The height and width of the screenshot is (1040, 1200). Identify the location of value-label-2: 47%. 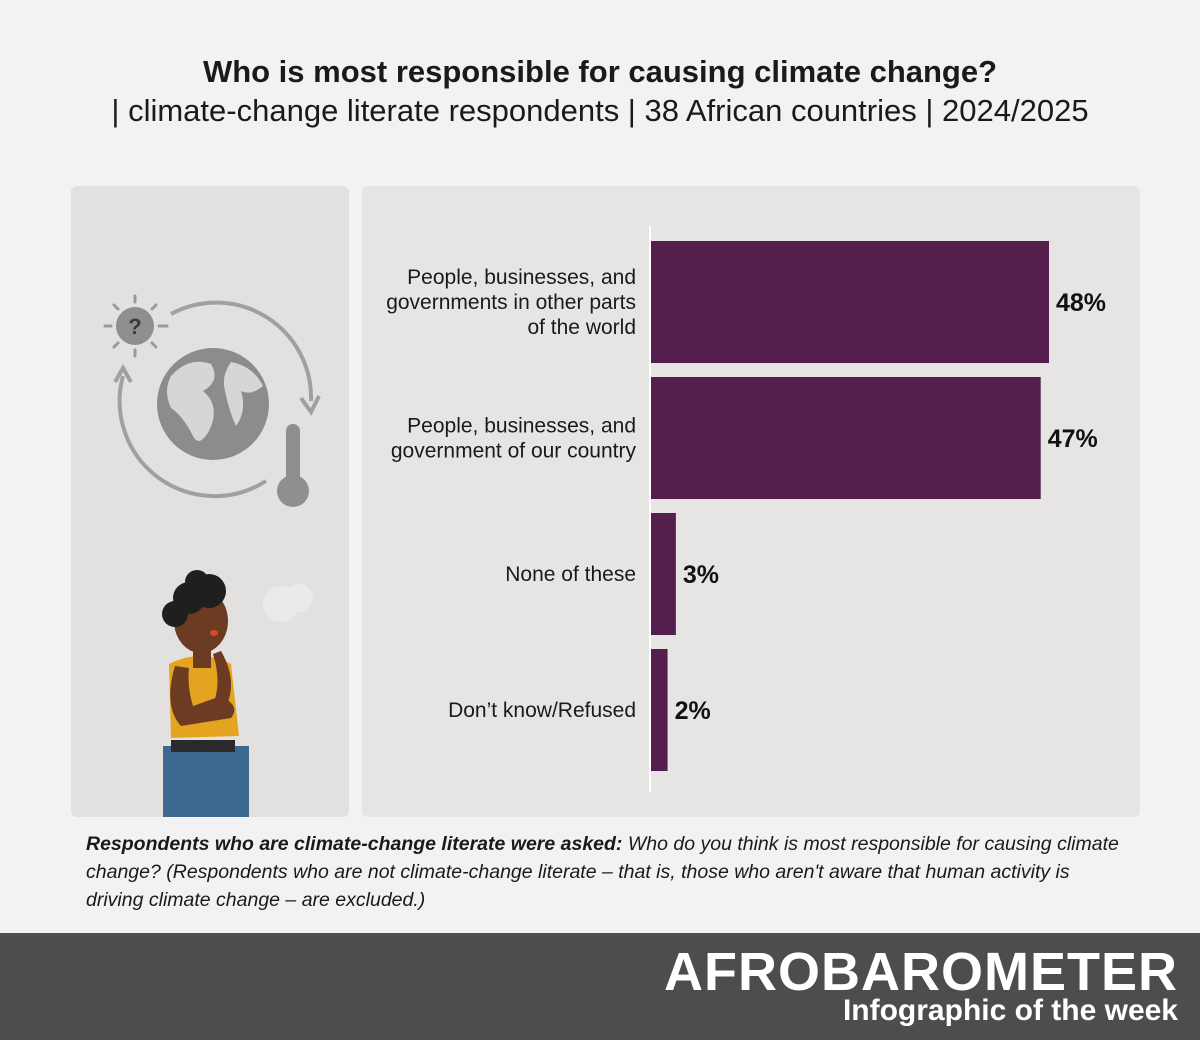
(1073, 439).